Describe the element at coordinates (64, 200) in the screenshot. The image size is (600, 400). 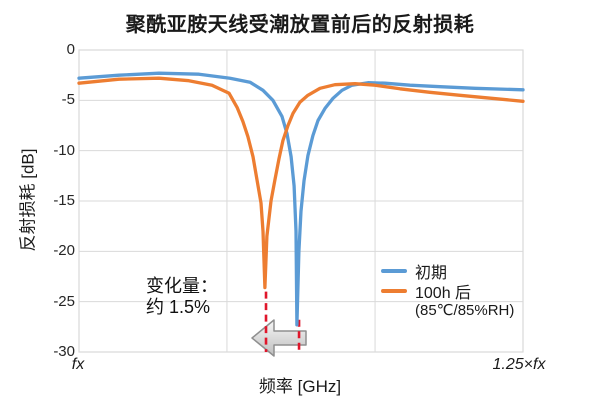
I see `y-tick-label: -15` at that location.